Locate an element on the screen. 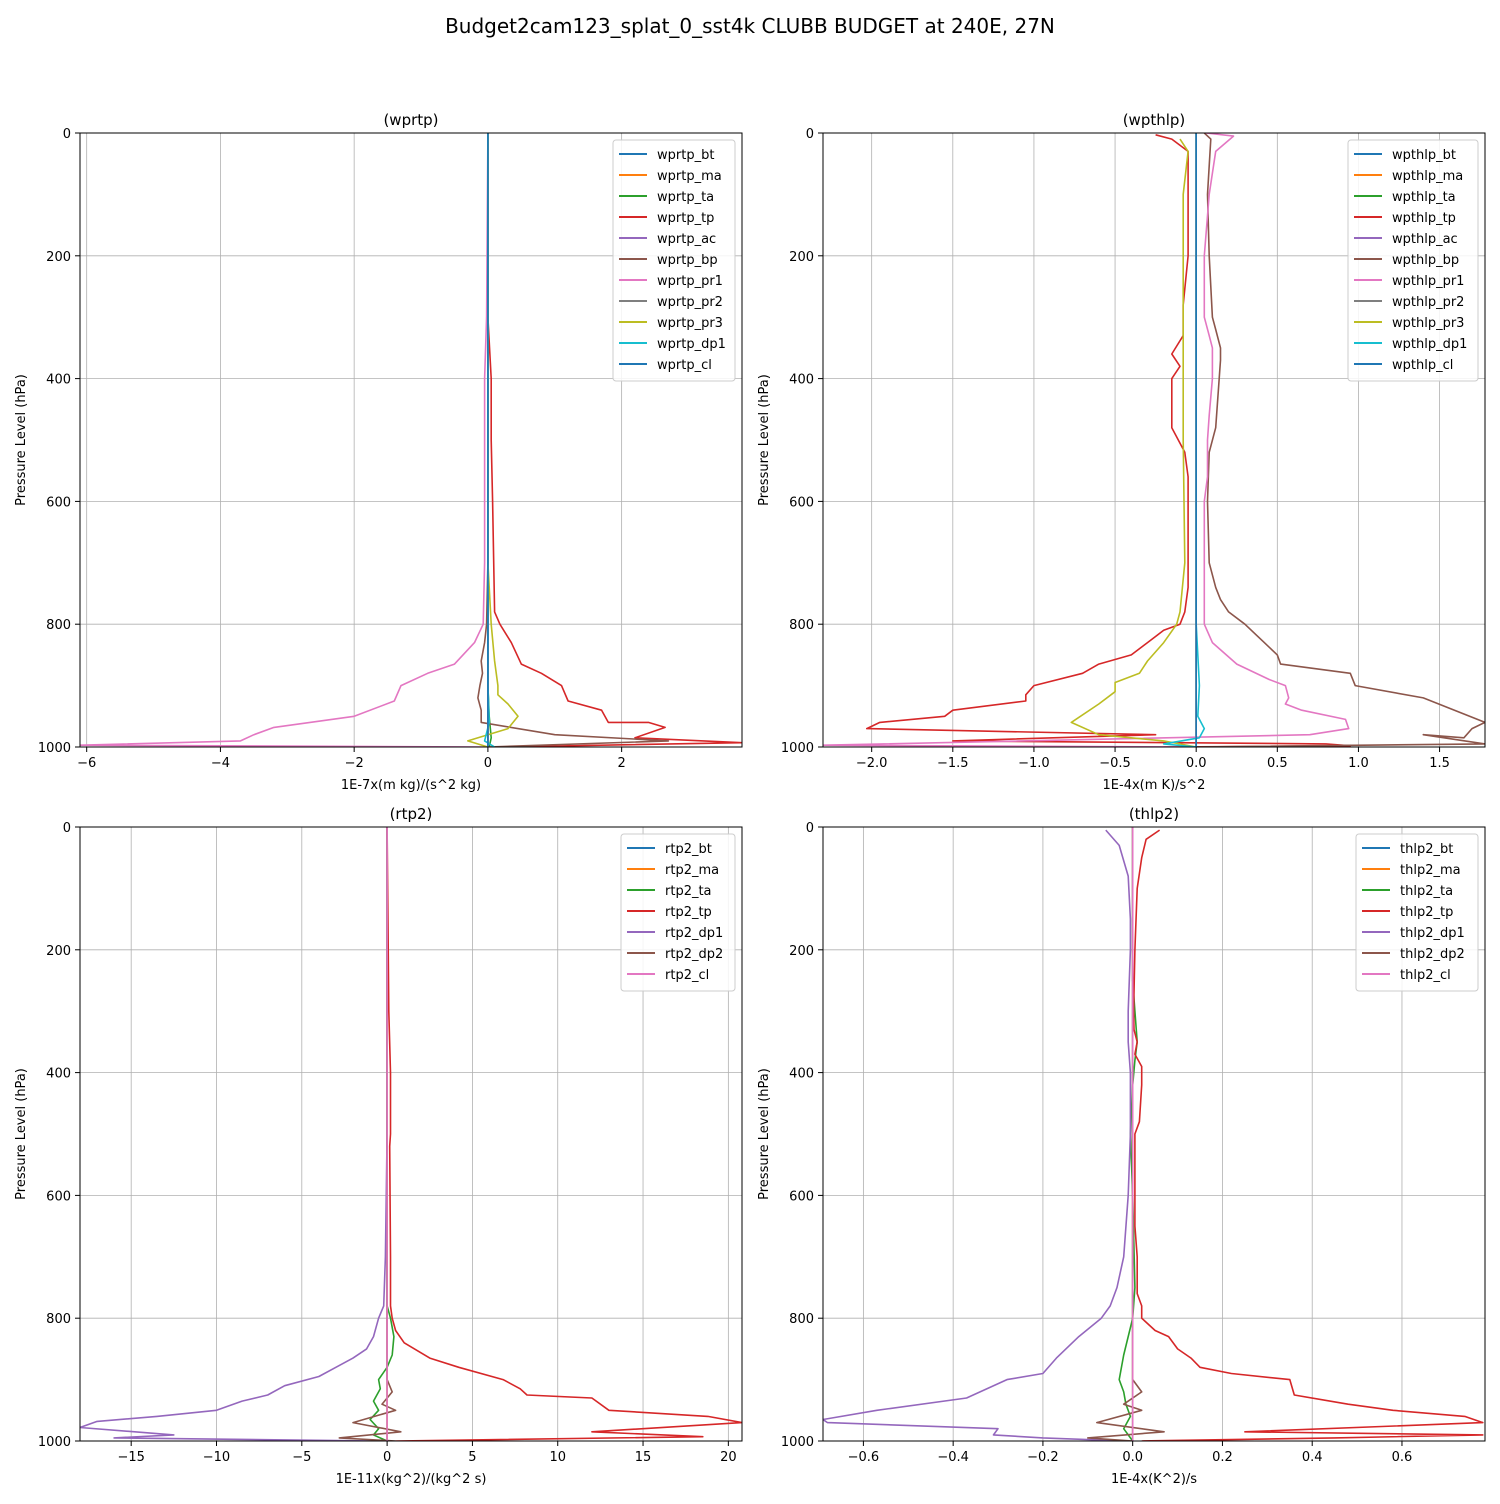  legend-entry: rtp2_dp2 is located at coordinates (694, 954).